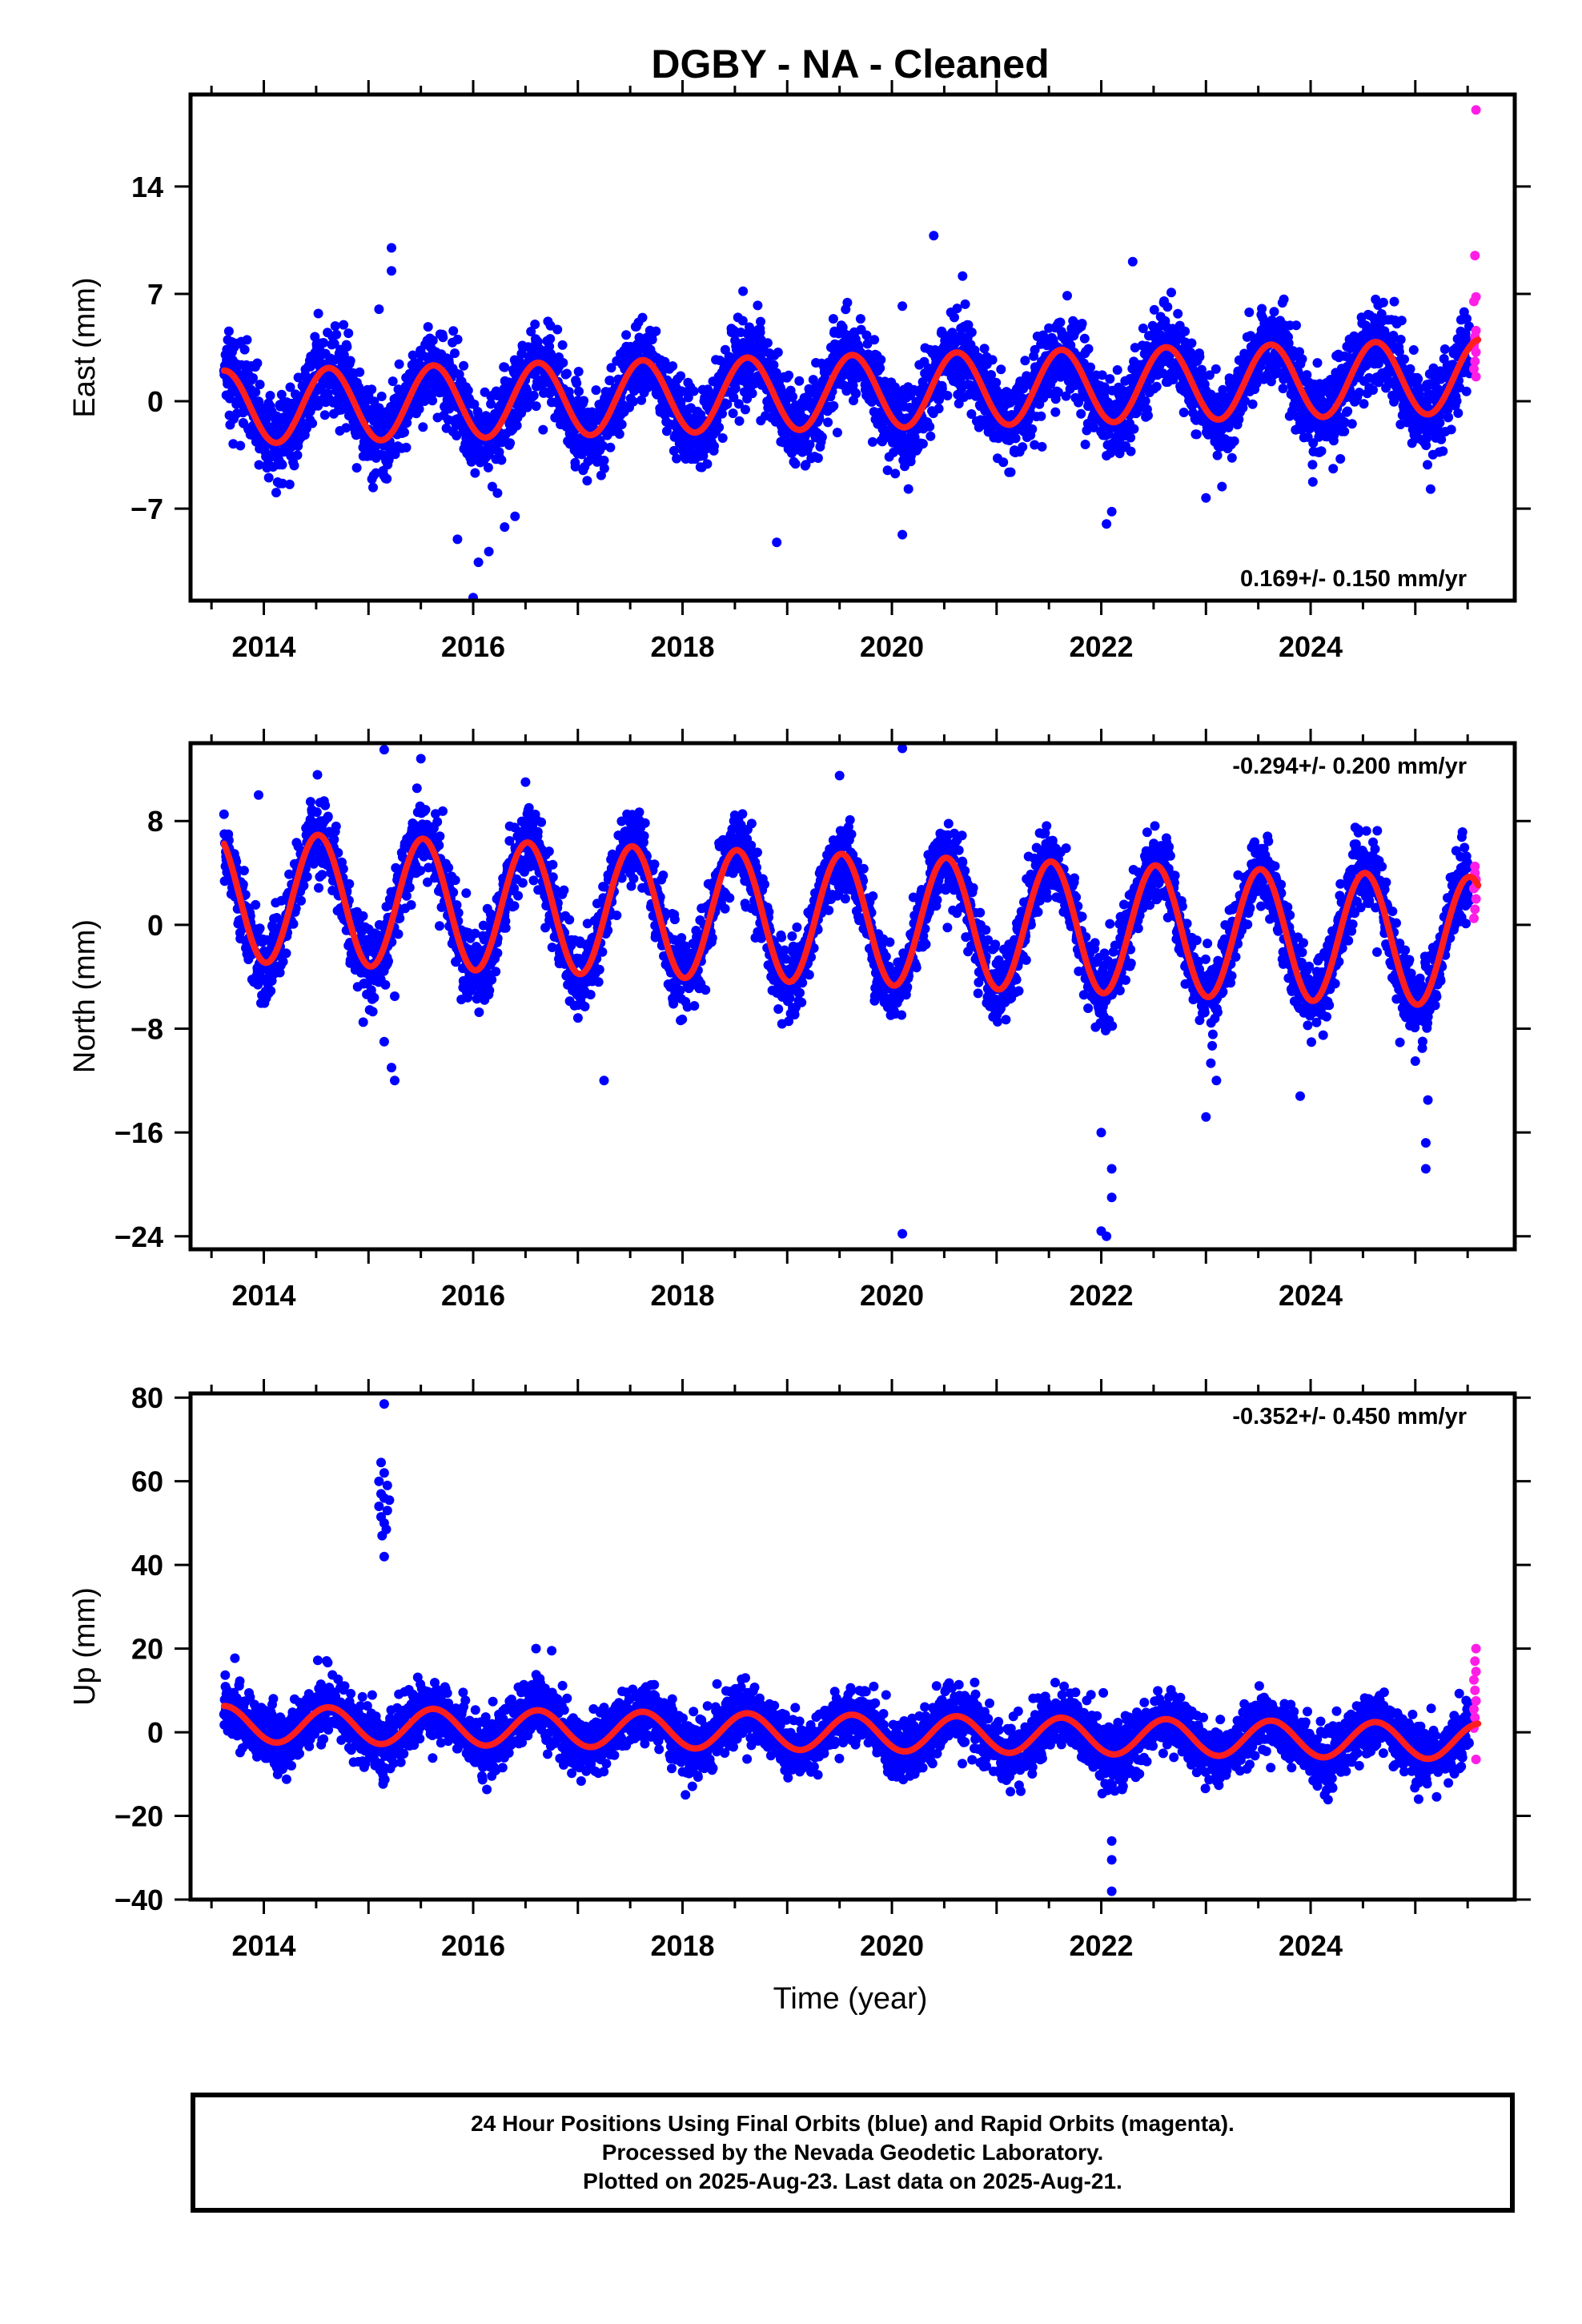  What do you see at coordinates (155, 401) in the screenshot?
I see `y-tick-label: 0` at bounding box center [155, 401].